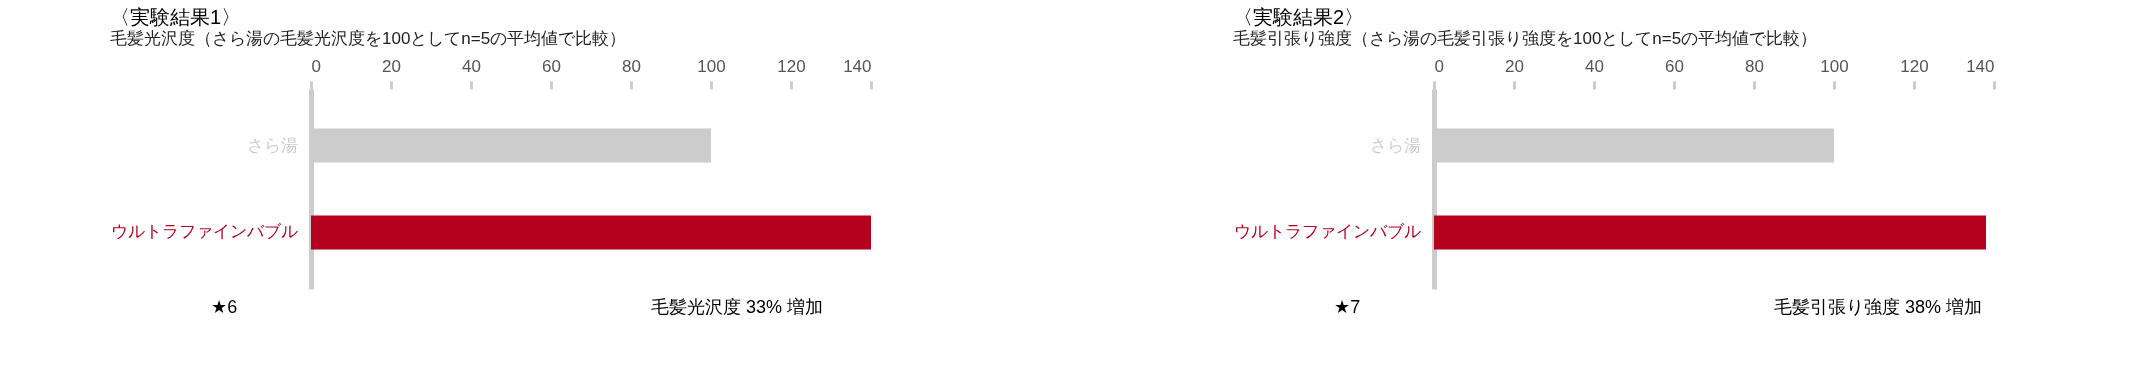 The height and width of the screenshot is (392, 2149). Describe the element at coordinates (737, 307) in the screenshot. I see `text: 毛髪光沢度 33% 増加` at that location.